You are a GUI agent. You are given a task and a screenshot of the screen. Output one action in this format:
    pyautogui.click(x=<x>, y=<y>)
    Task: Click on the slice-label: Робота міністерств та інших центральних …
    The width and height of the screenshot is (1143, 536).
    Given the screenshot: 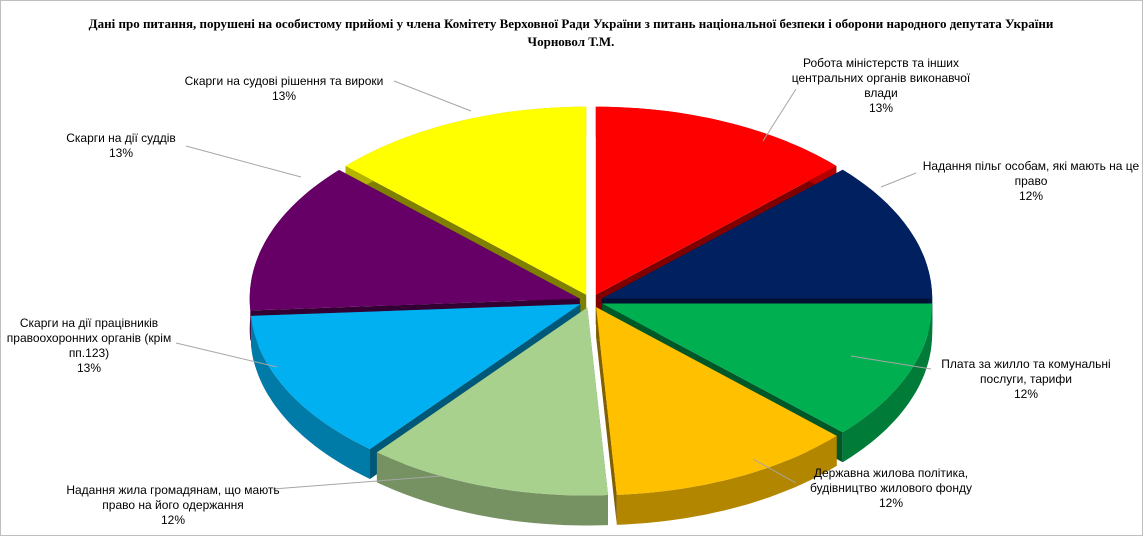 What is the action you would take?
    pyautogui.click(x=881, y=78)
    